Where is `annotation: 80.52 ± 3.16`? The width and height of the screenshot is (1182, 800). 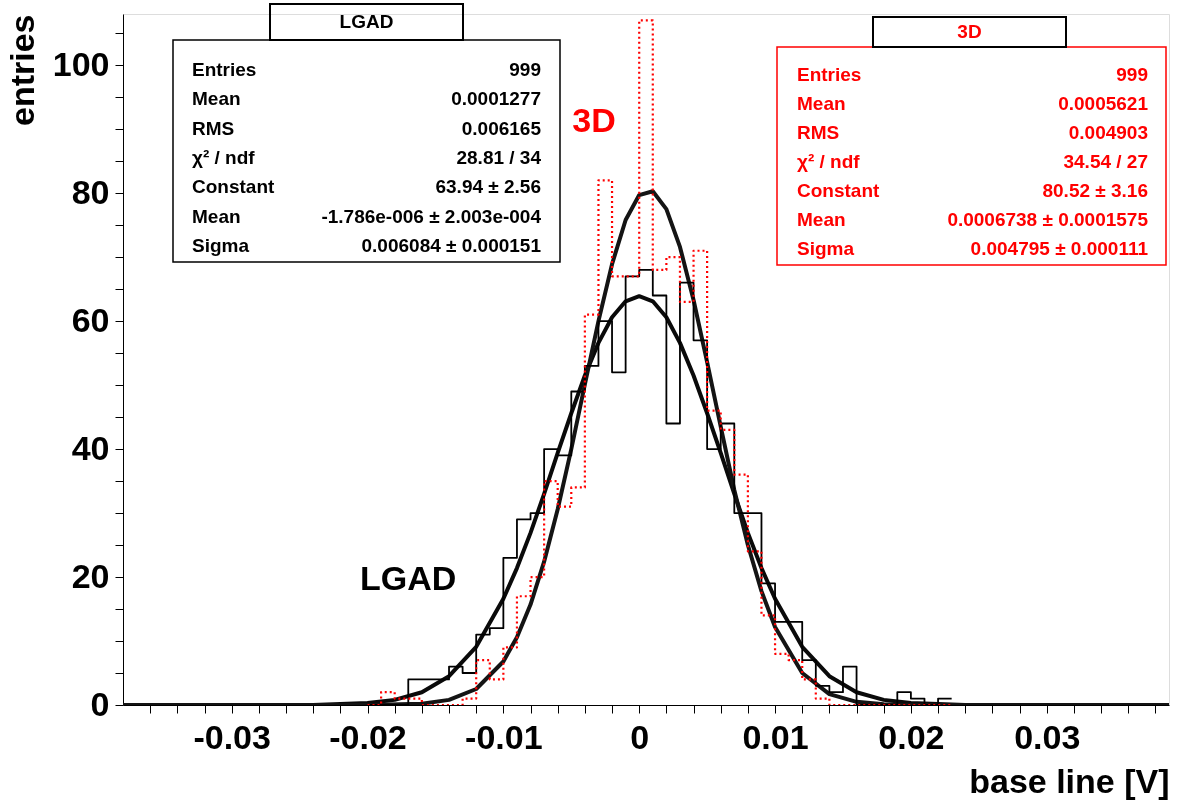
annotation: 80.52 ± 3.16 is located at coordinates (1095, 190).